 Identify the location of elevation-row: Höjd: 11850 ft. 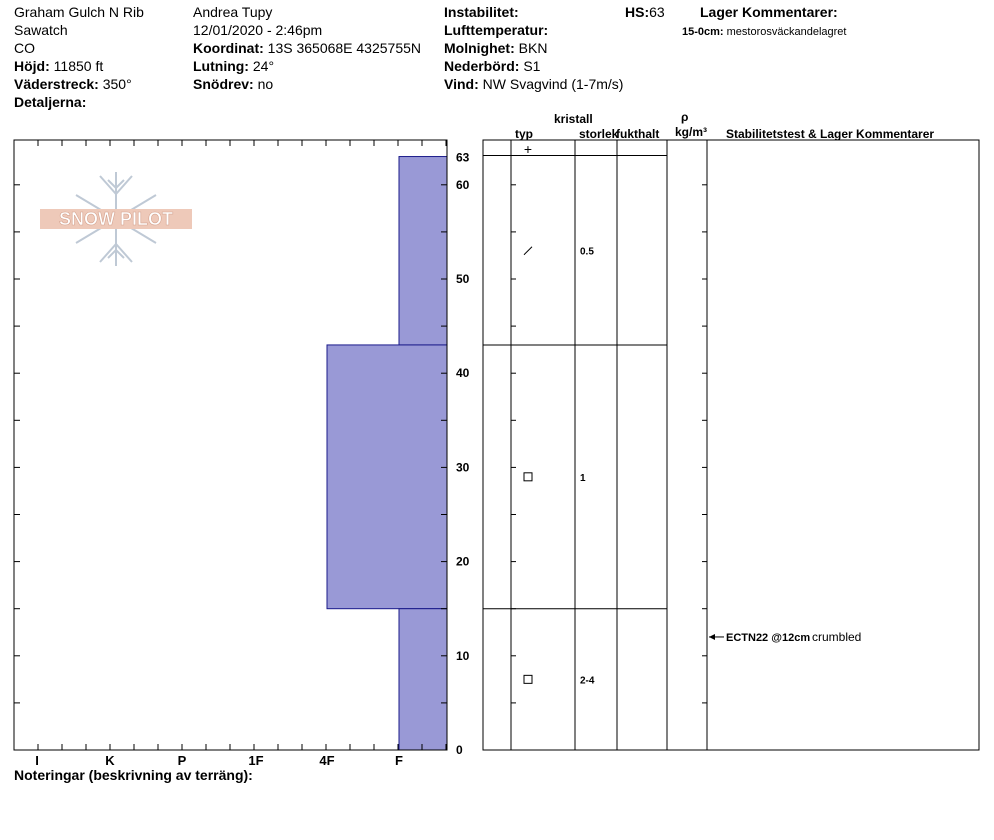
(58, 66).